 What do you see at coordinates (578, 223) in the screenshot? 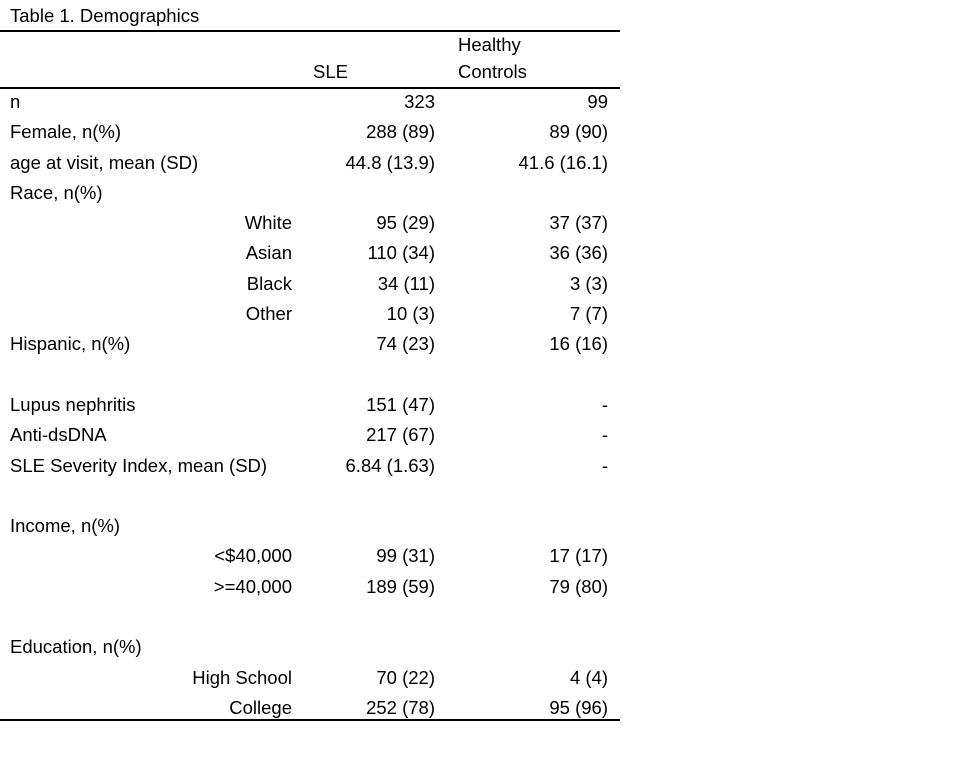
I see `healthy-controls-value: 37 (37)` at bounding box center [578, 223].